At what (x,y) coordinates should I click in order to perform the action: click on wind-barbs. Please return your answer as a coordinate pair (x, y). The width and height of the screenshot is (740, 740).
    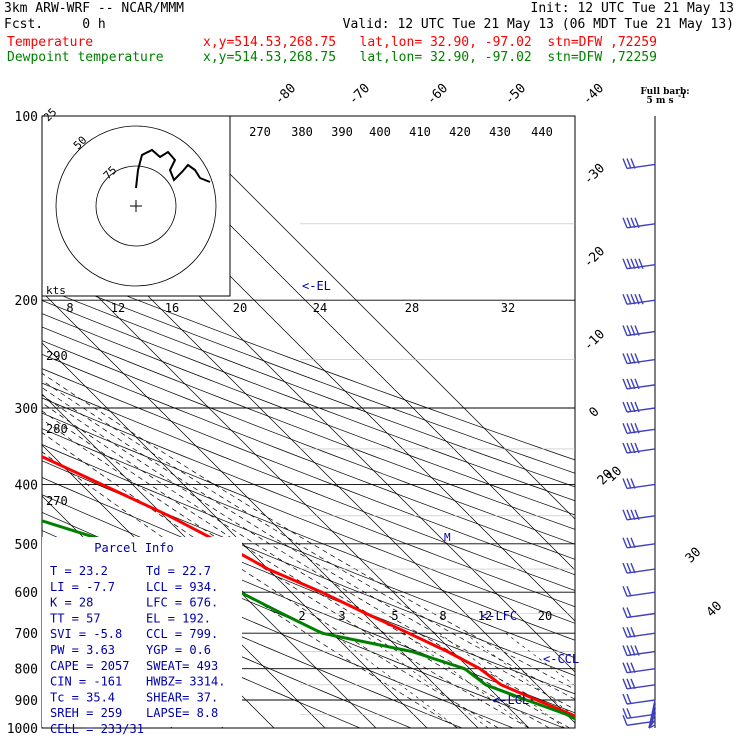
    Looking at the image, I should click on (639, 422).